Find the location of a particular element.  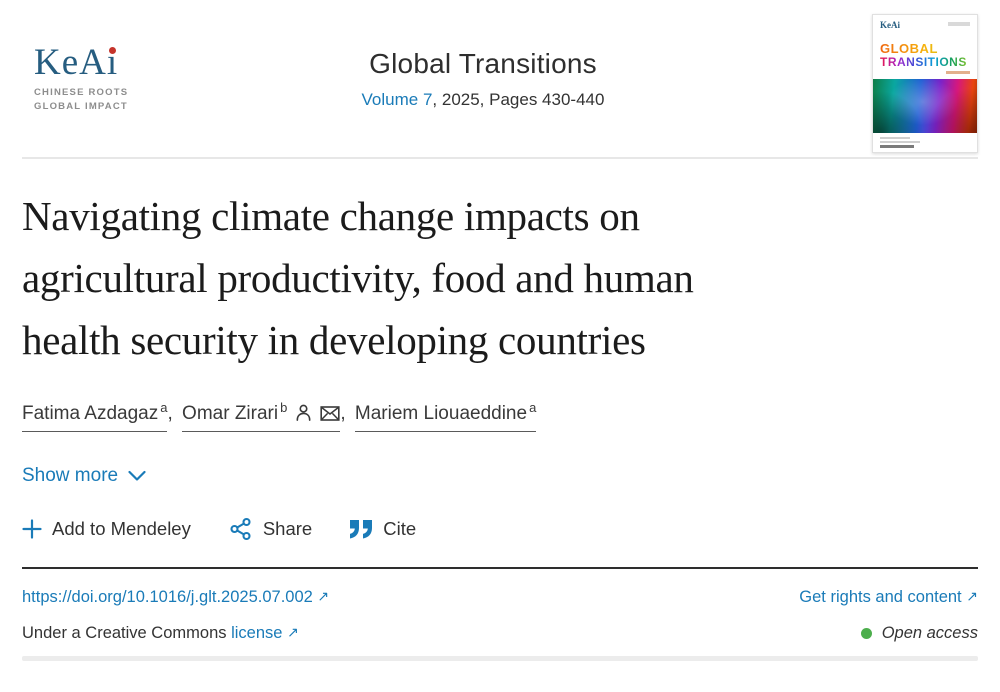

cover-volume-text is located at coordinates (958, 73).